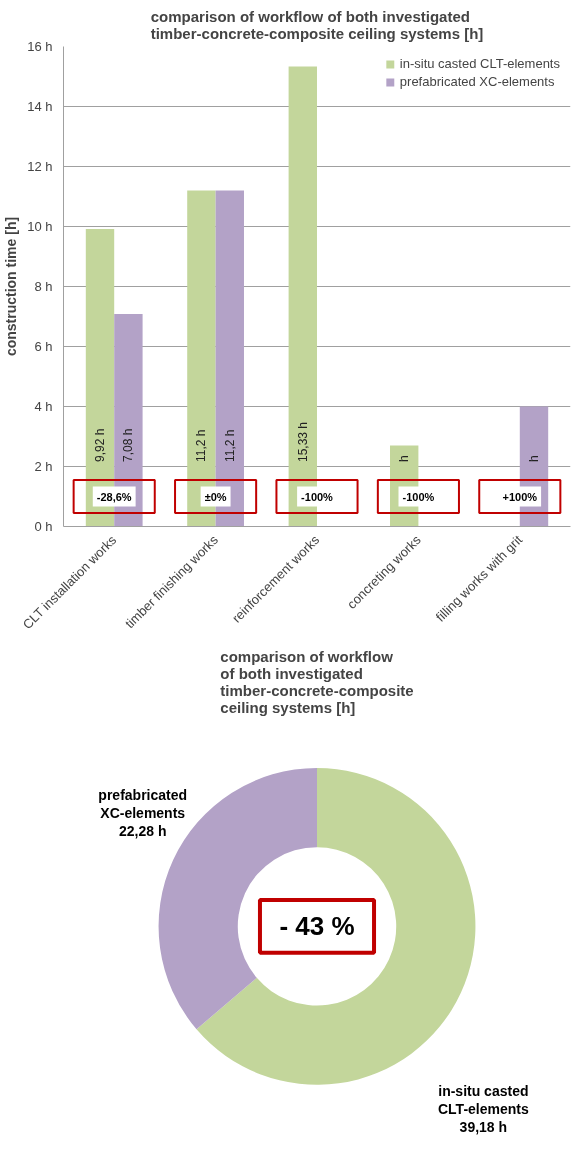  What do you see at coordinates (142, 830) in the screenshot?
I see `data-label: 22,28 h` at bounding box center [142, 830].